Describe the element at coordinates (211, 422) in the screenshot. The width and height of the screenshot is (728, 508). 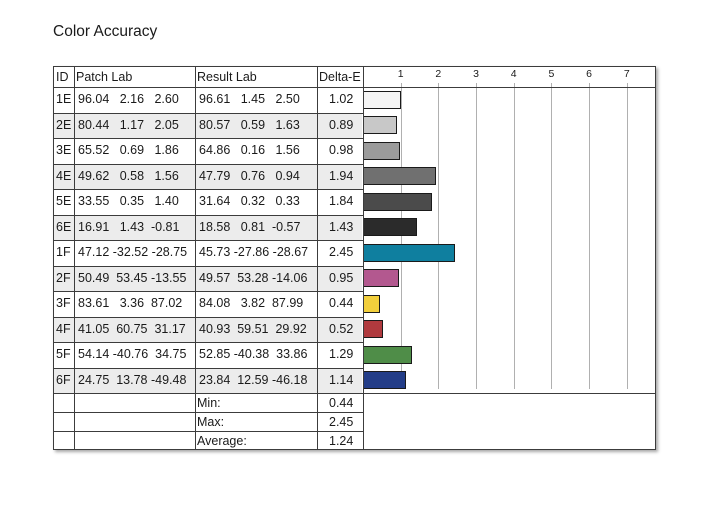
I see `summary-label: Max:` at that location.